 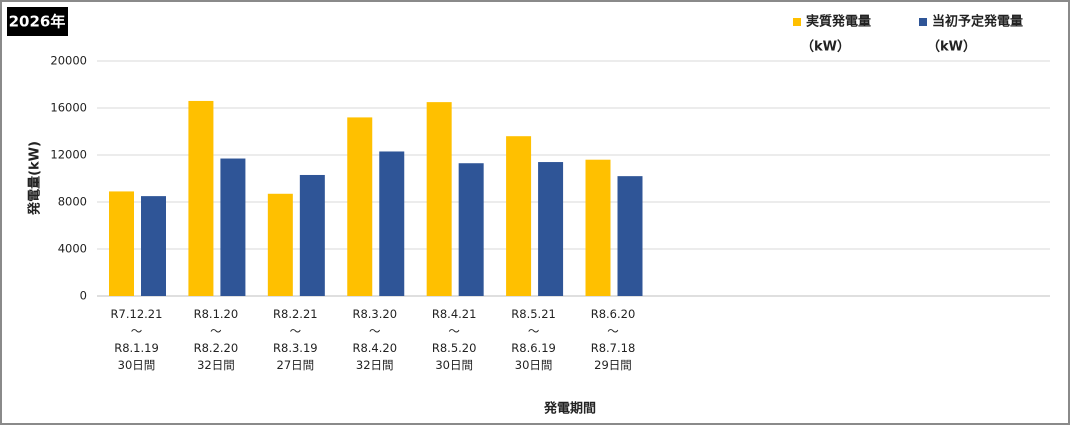 What do you see at coordinates (613, 339) in the screenshot?
I see `x-tick-label: R8.6.20 ～ R8.7.18 29日間` at bounding box center [613, 339].